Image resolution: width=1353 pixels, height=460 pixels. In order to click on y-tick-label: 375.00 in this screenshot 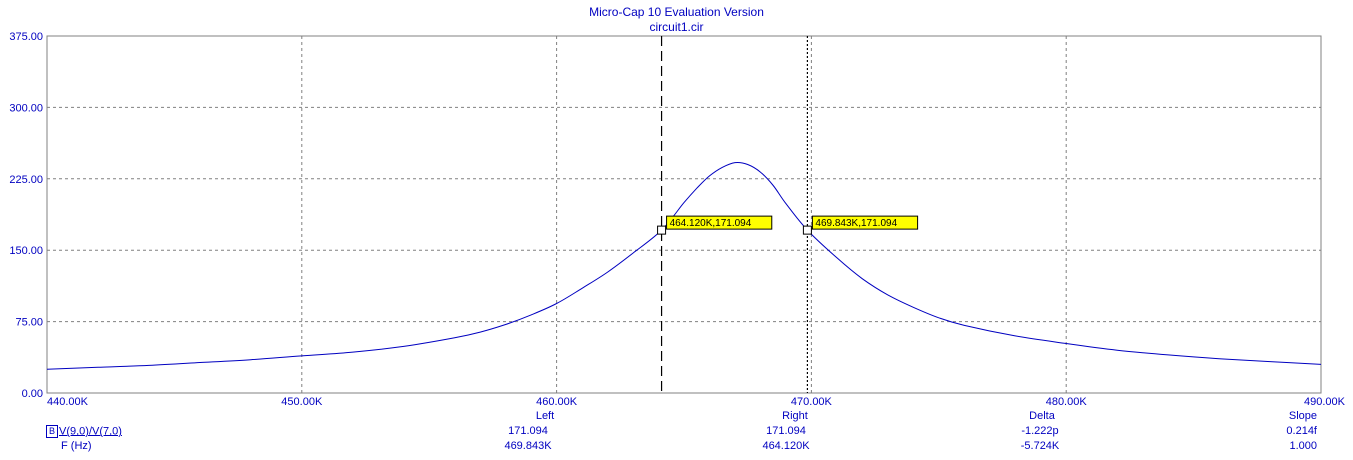, I will do `click(26, 37)`.